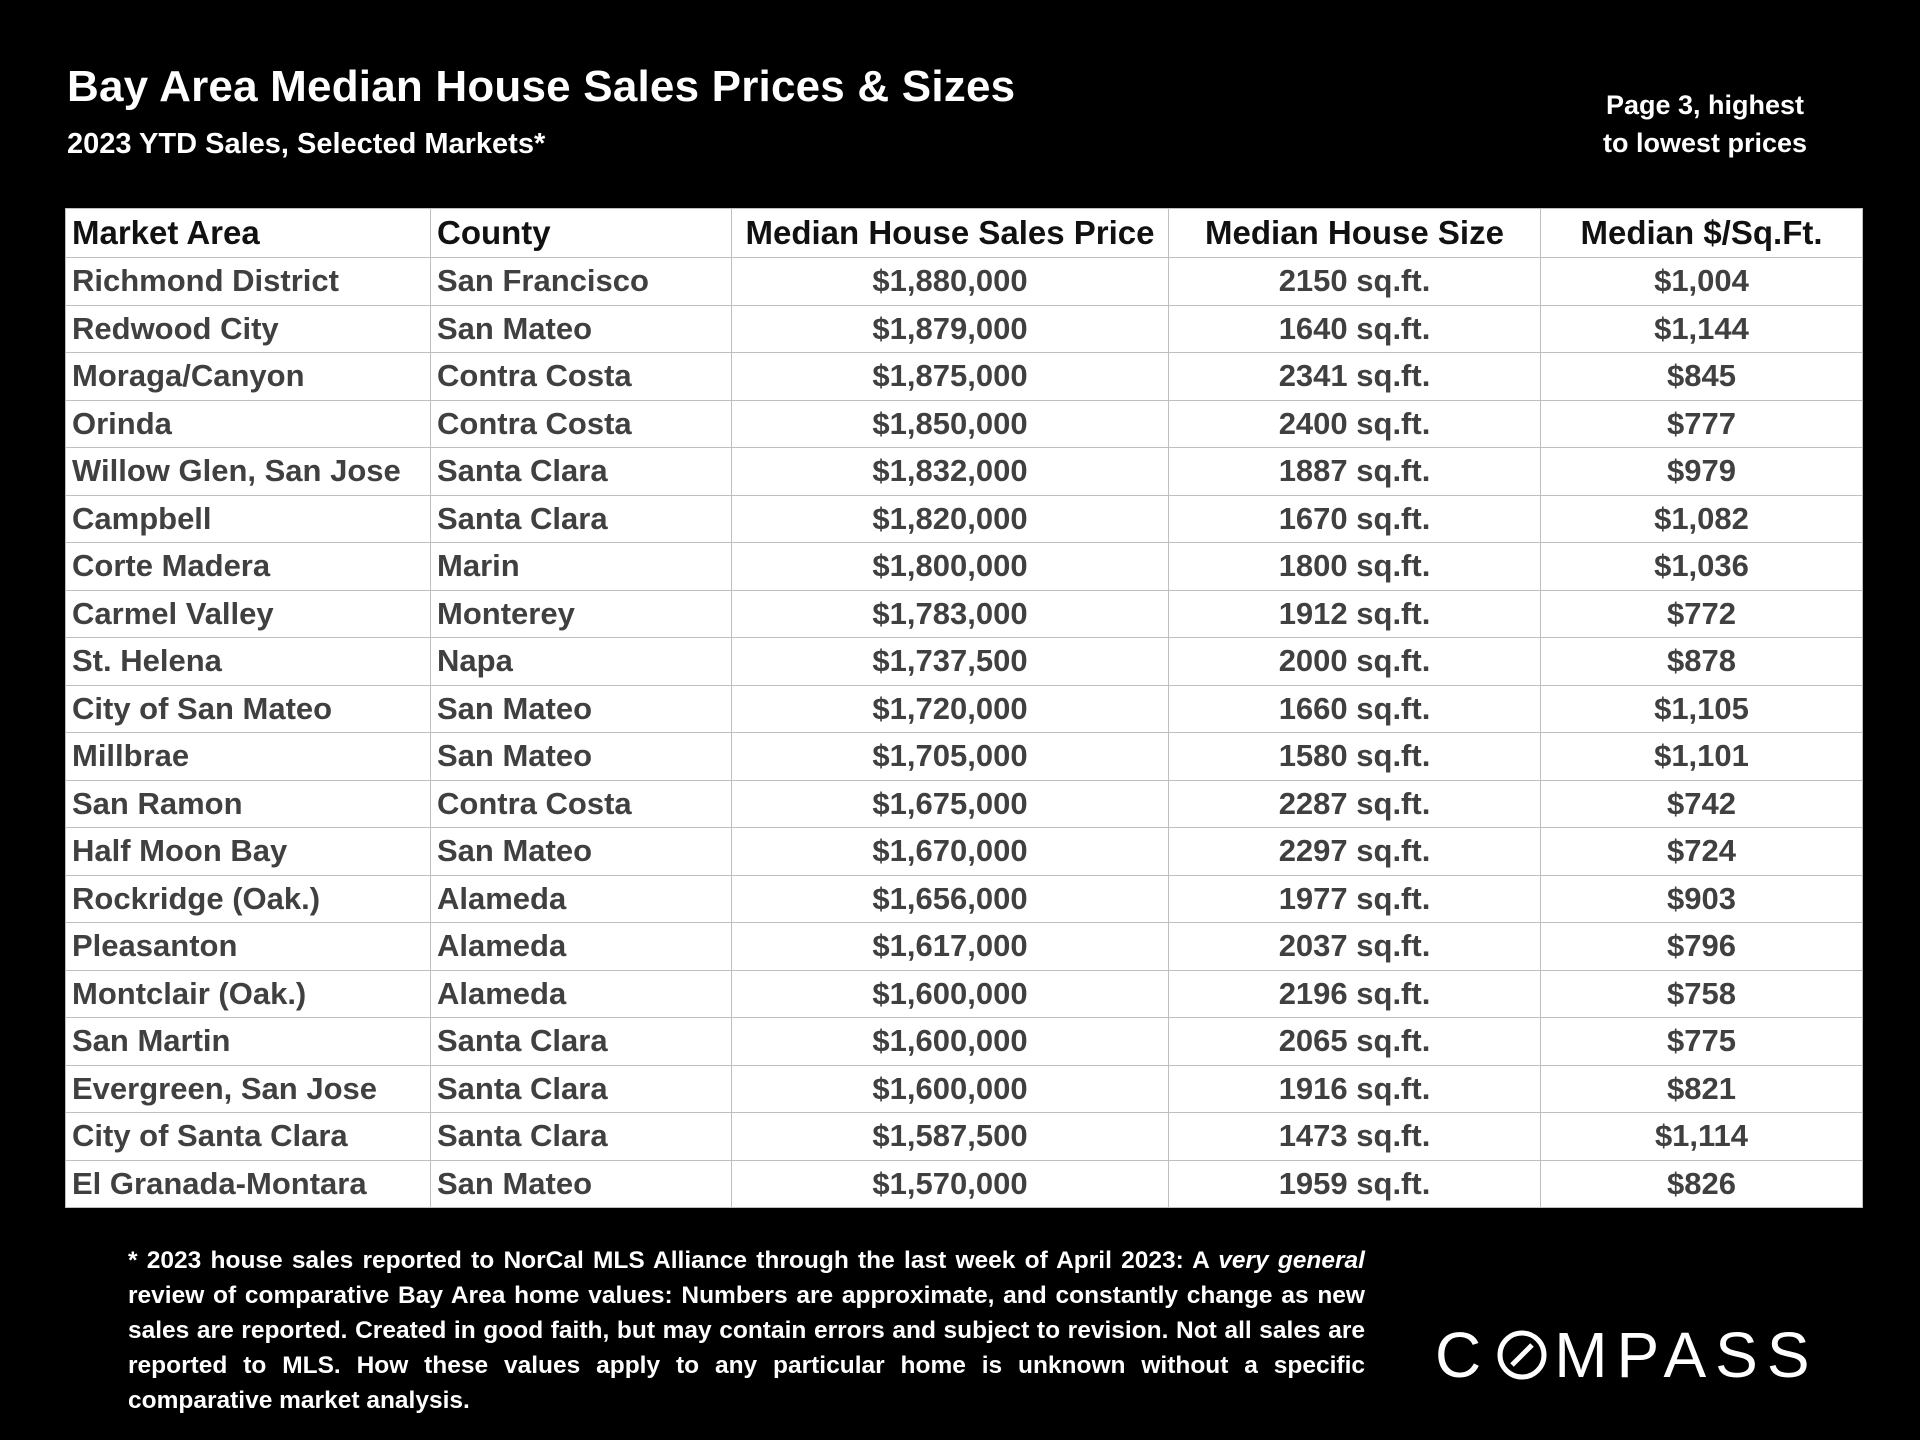  I want to click on cell-market-area: Redwood City, so click(248, 328).